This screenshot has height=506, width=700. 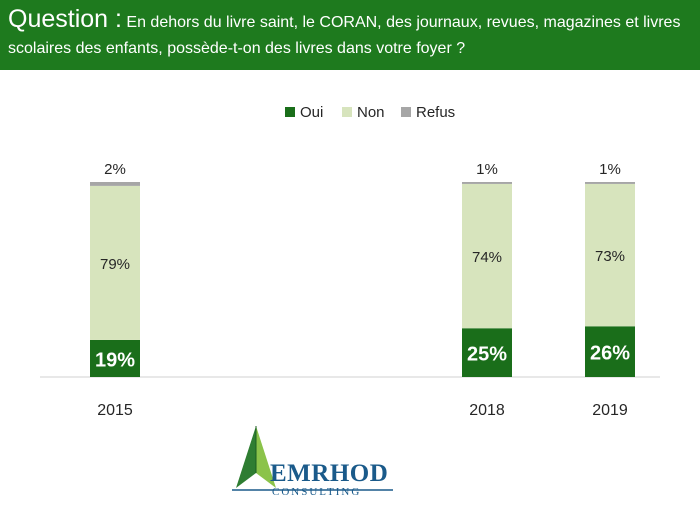 What do you see at coordinates (610, 183) in the screenshot?
I see `bar-refus-2019` at bounding box center [610, 183].